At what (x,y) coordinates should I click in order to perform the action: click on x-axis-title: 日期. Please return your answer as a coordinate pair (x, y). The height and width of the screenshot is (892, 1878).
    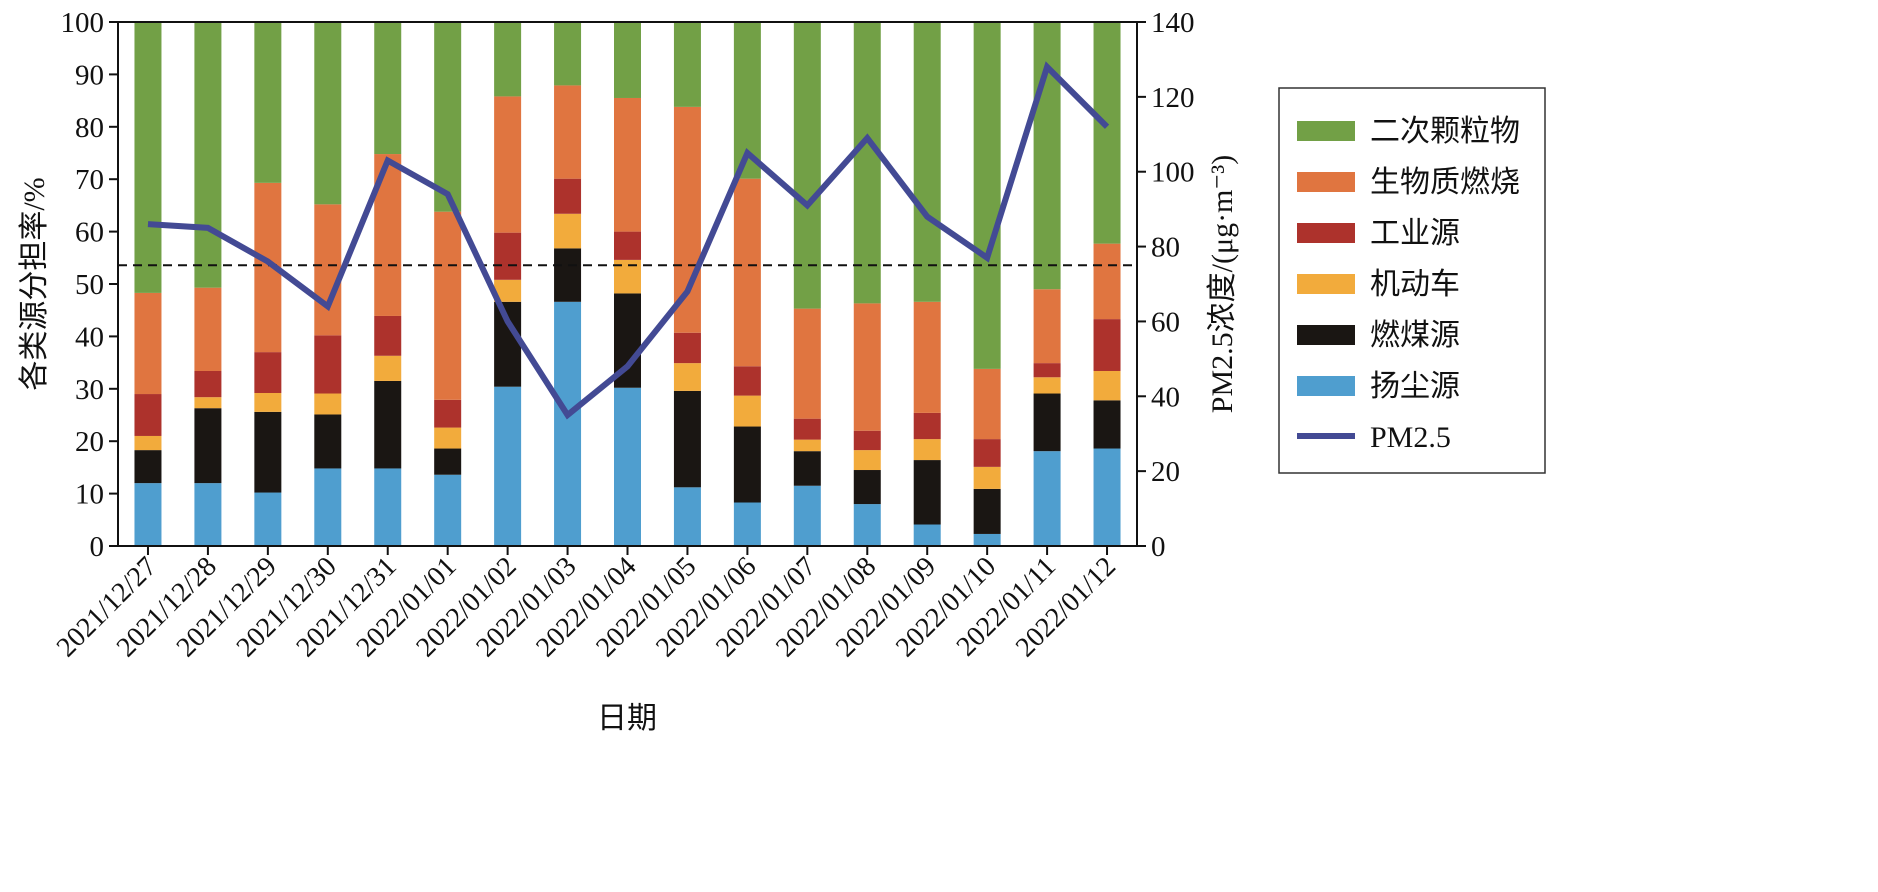
    Looking at the image, I should click on (627, 718).